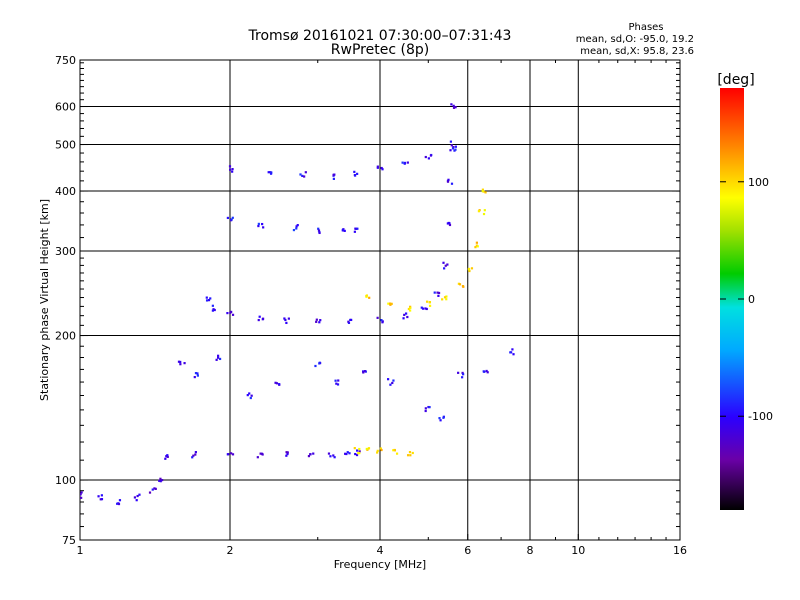  What do you see at coordinates (65, 145) in the screenshot?
I see `y-tick-label: 500` at bounding box center [65, 145].